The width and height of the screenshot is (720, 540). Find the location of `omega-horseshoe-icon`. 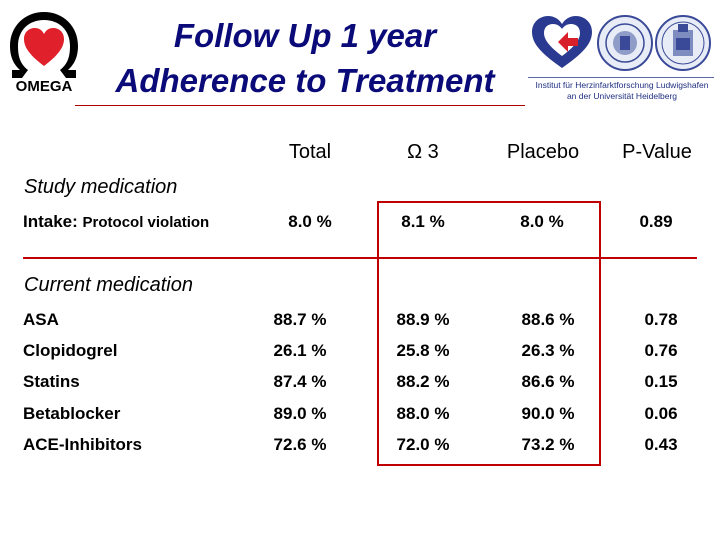

omega-horseshoe-icon is located at coordinates (44, 45).